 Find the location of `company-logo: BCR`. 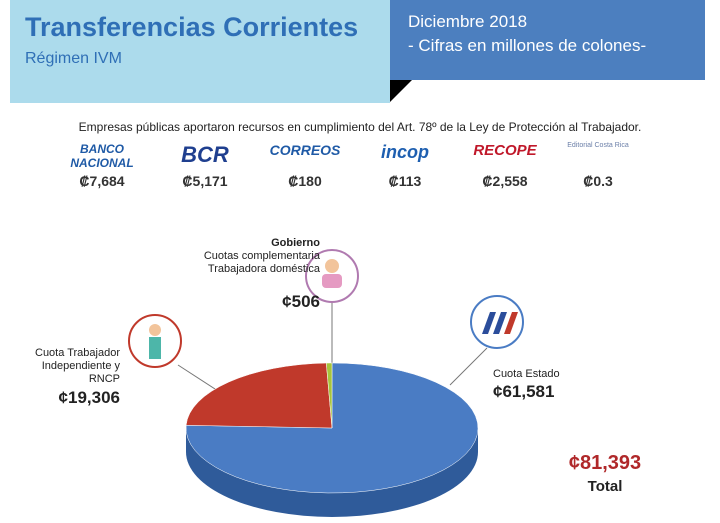

company-logo: BCR is located at coordinates (205, 154).